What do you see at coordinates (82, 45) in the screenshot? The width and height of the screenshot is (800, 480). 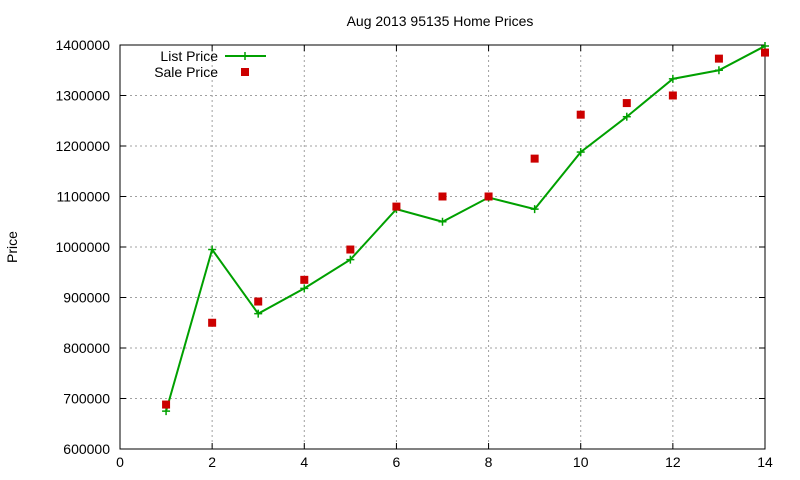 I see `y-tick-label: 1400000` at bounding box center [82, 45].